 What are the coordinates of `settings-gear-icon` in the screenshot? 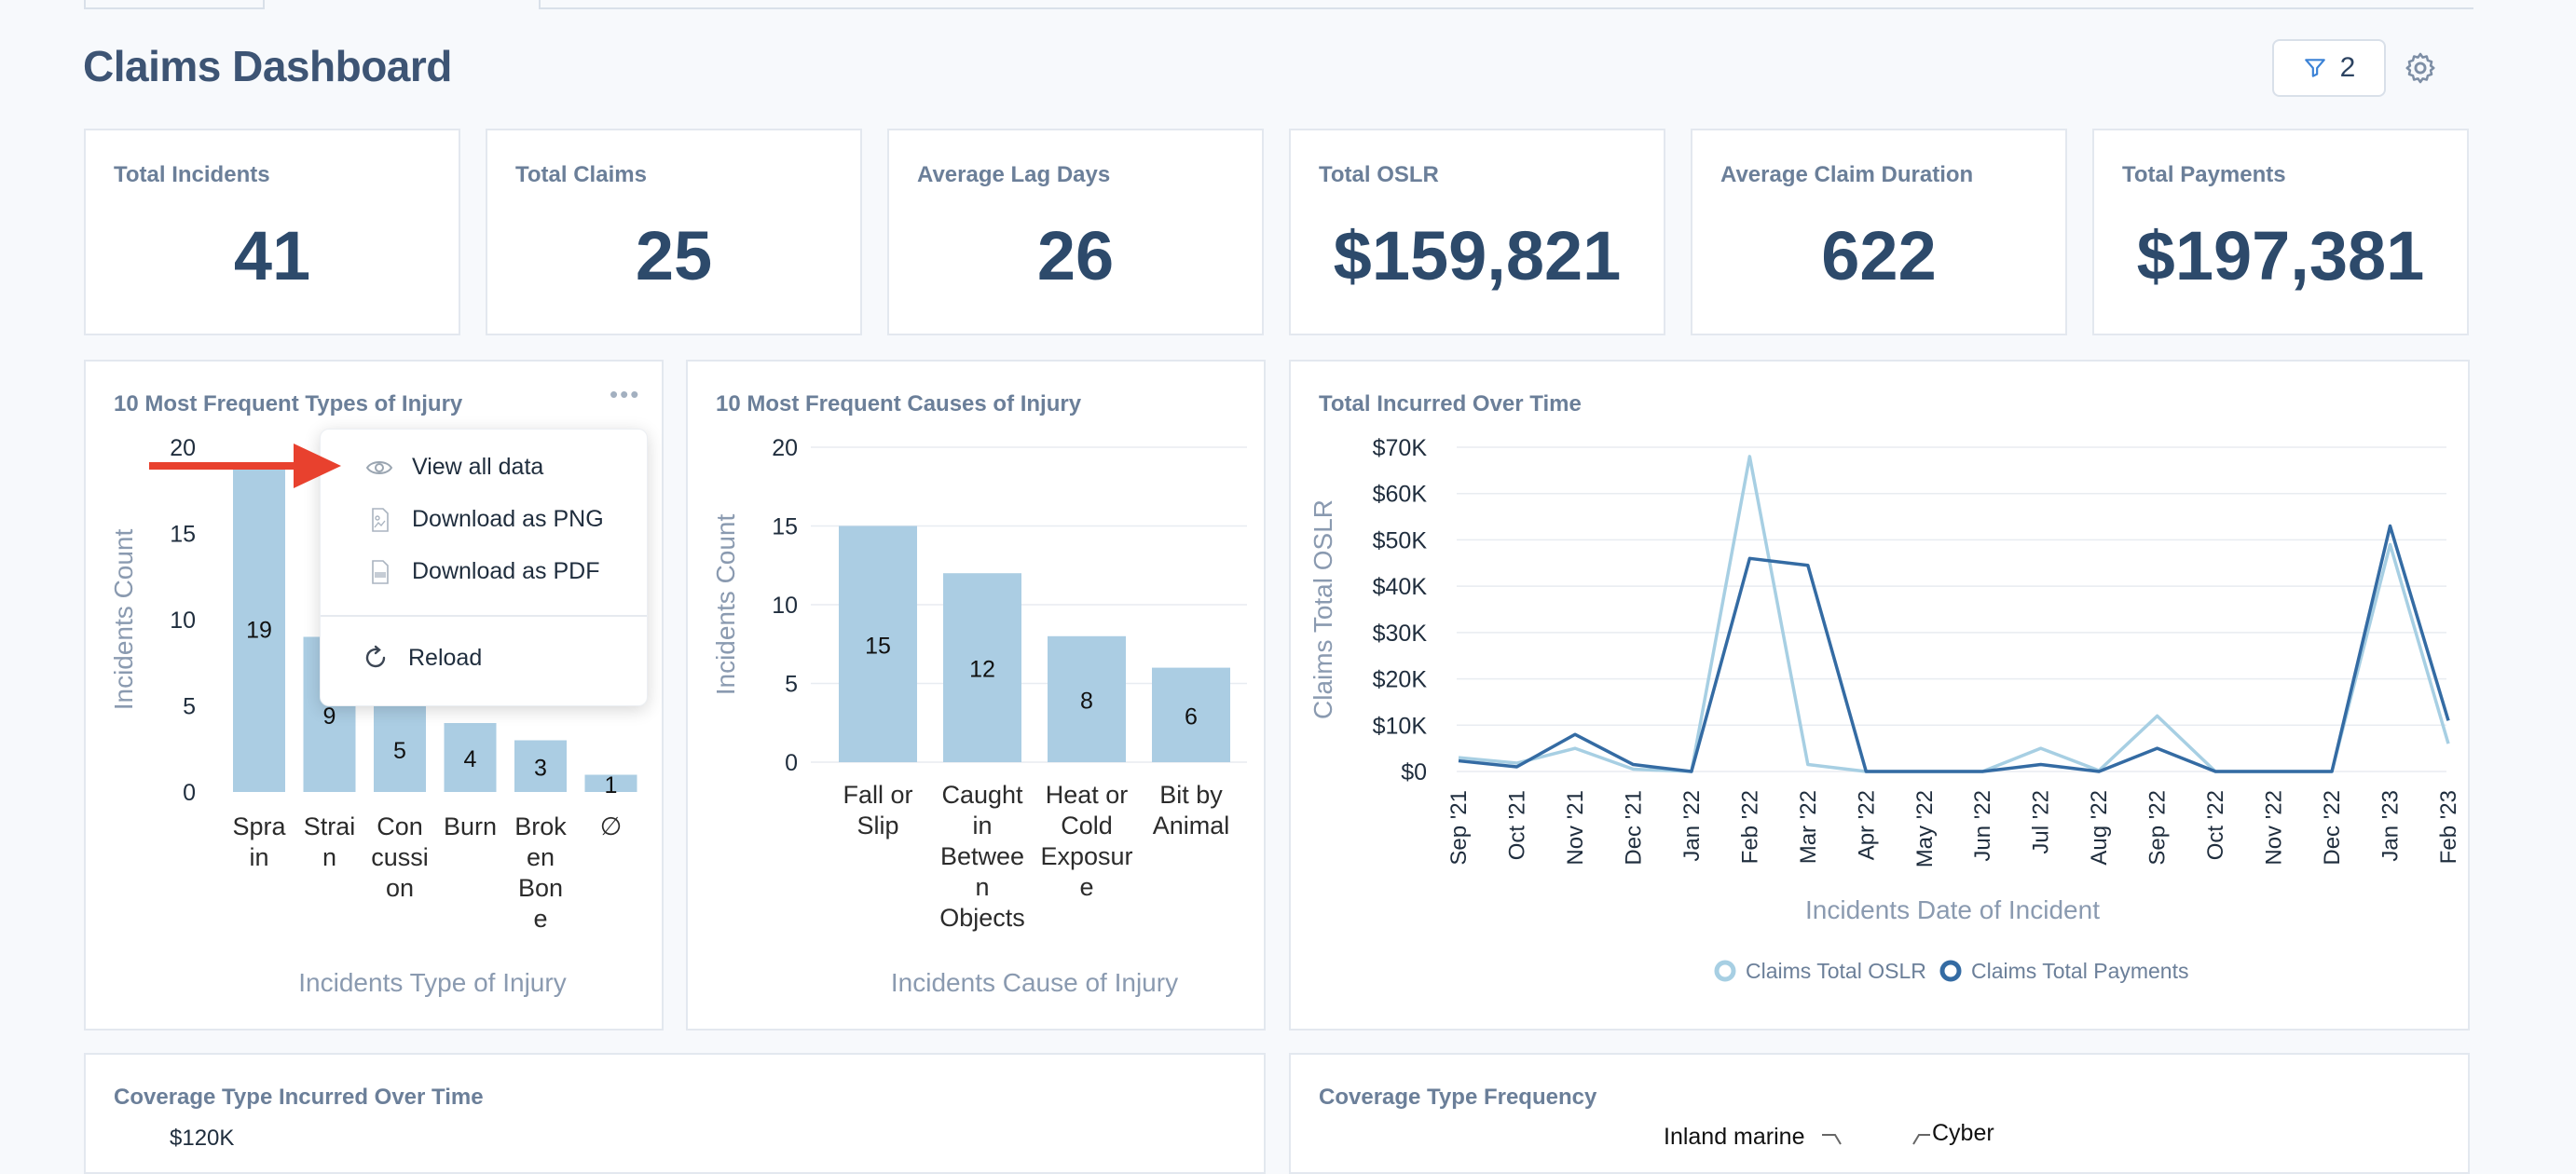 It's located at (2420, 68).